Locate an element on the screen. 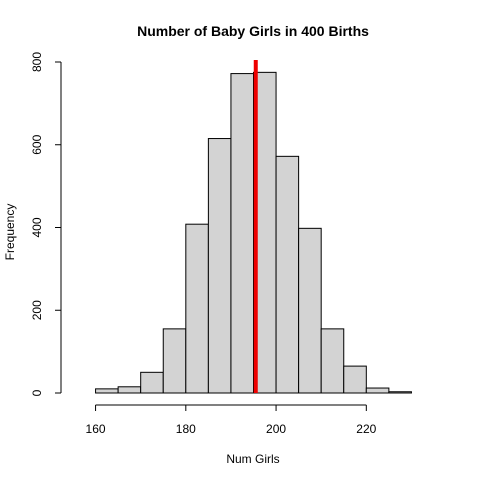 The height and width of the screenshot is (480, 480). x-tick-label: 180 is located at coordinates (186, 429).